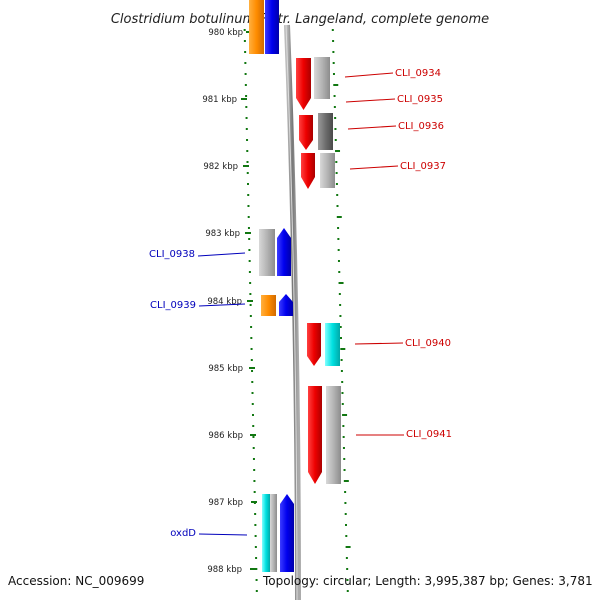 Image resolution: width=600 pixels, height=600 pixels. Describe the element at coordinates (183, 533) in the screenshot. I see `label-oxdD: oxdD` at that location.